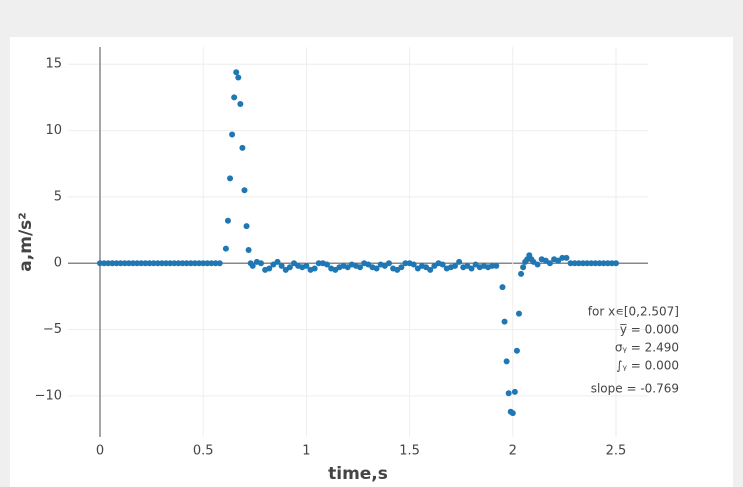 This screenshot has height=487, width=743. I want to click on x-tick-label: 0, so click(100, 451).